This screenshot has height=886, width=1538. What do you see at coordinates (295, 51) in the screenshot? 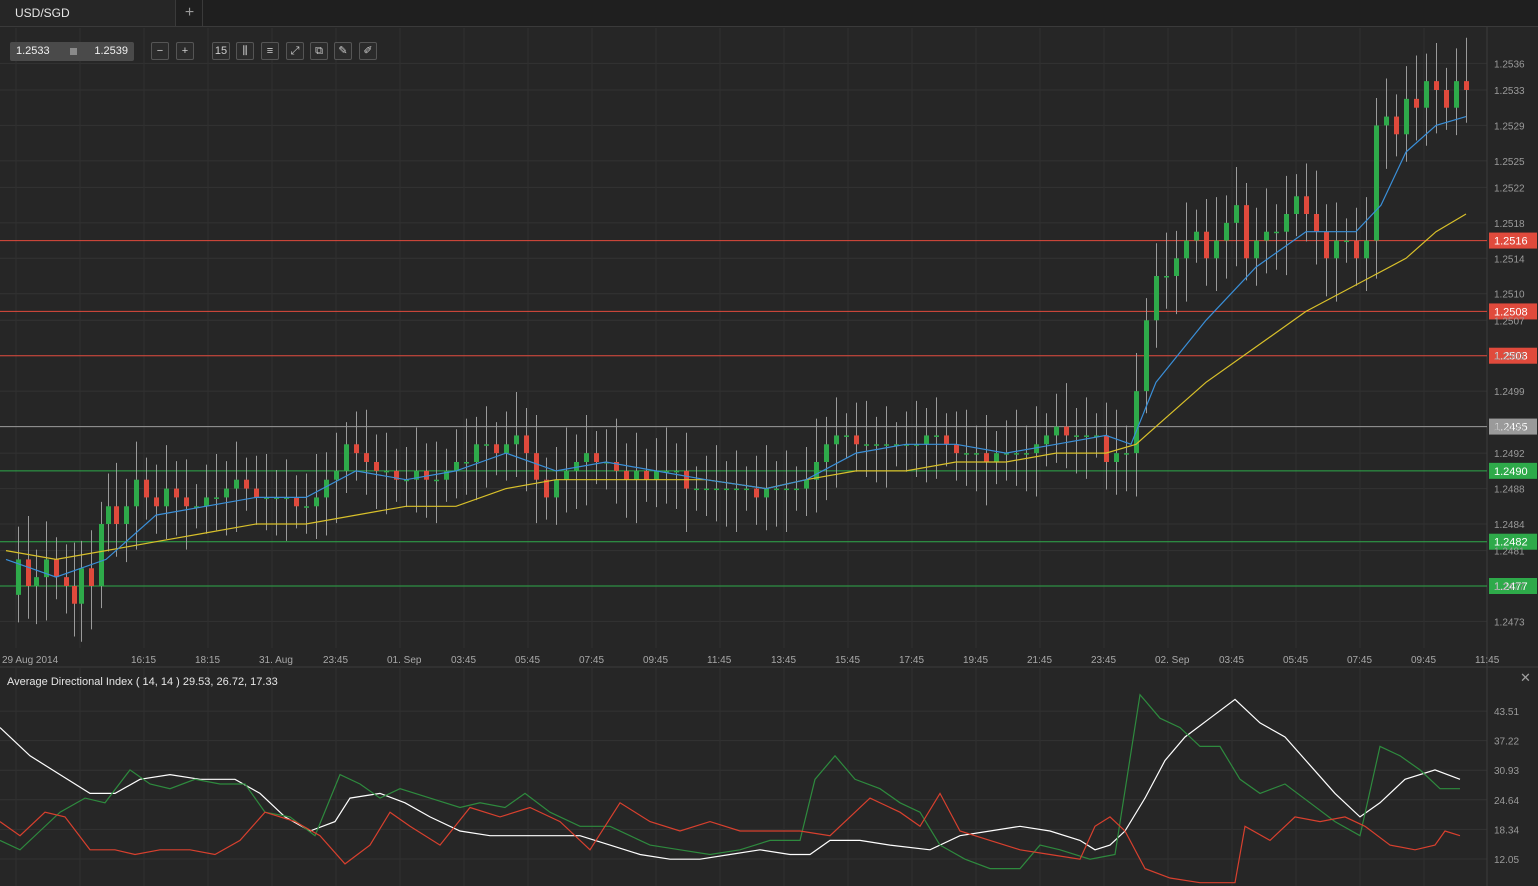
I see `scale-icon: ⤢` at bounding box center [295, 51].